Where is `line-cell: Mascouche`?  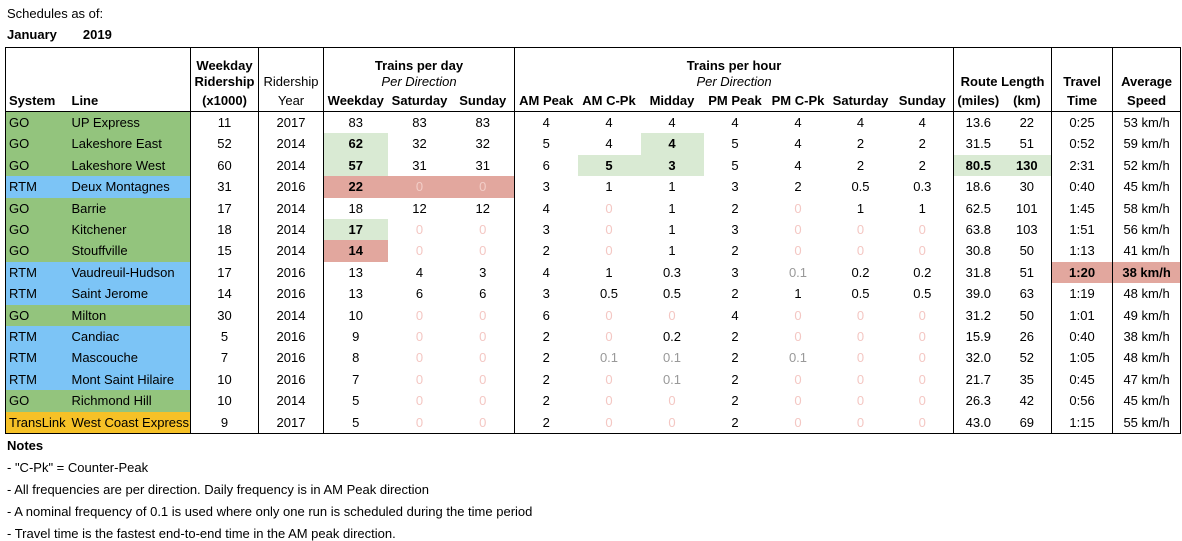 line-cell: Mascouche is located at coordinates (129, 358).